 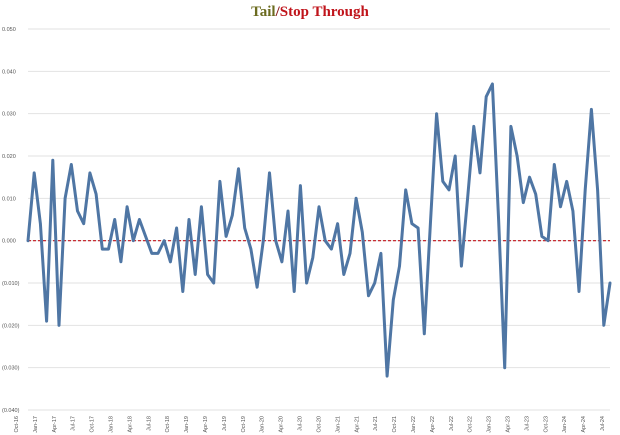 What do you see at coordinates (263, 424) in the screenshot?
I see `x-tick-label: Jan-20` at bounding box center [263, 424].